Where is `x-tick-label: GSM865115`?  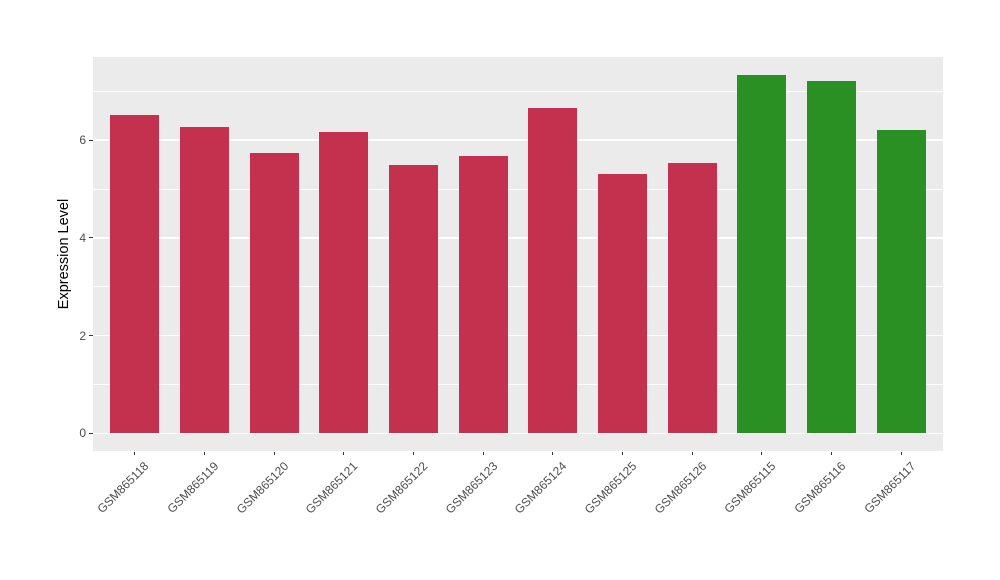
x-tick-label: GSM865115 is located at coordinates (750, 487).